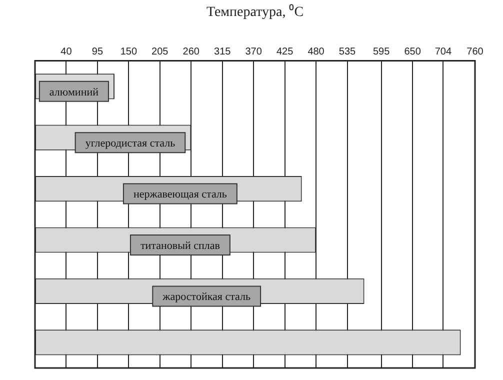 This screenshot has height=380, width=503. I want to click on x-tick-label: 315, so click(223, 52).